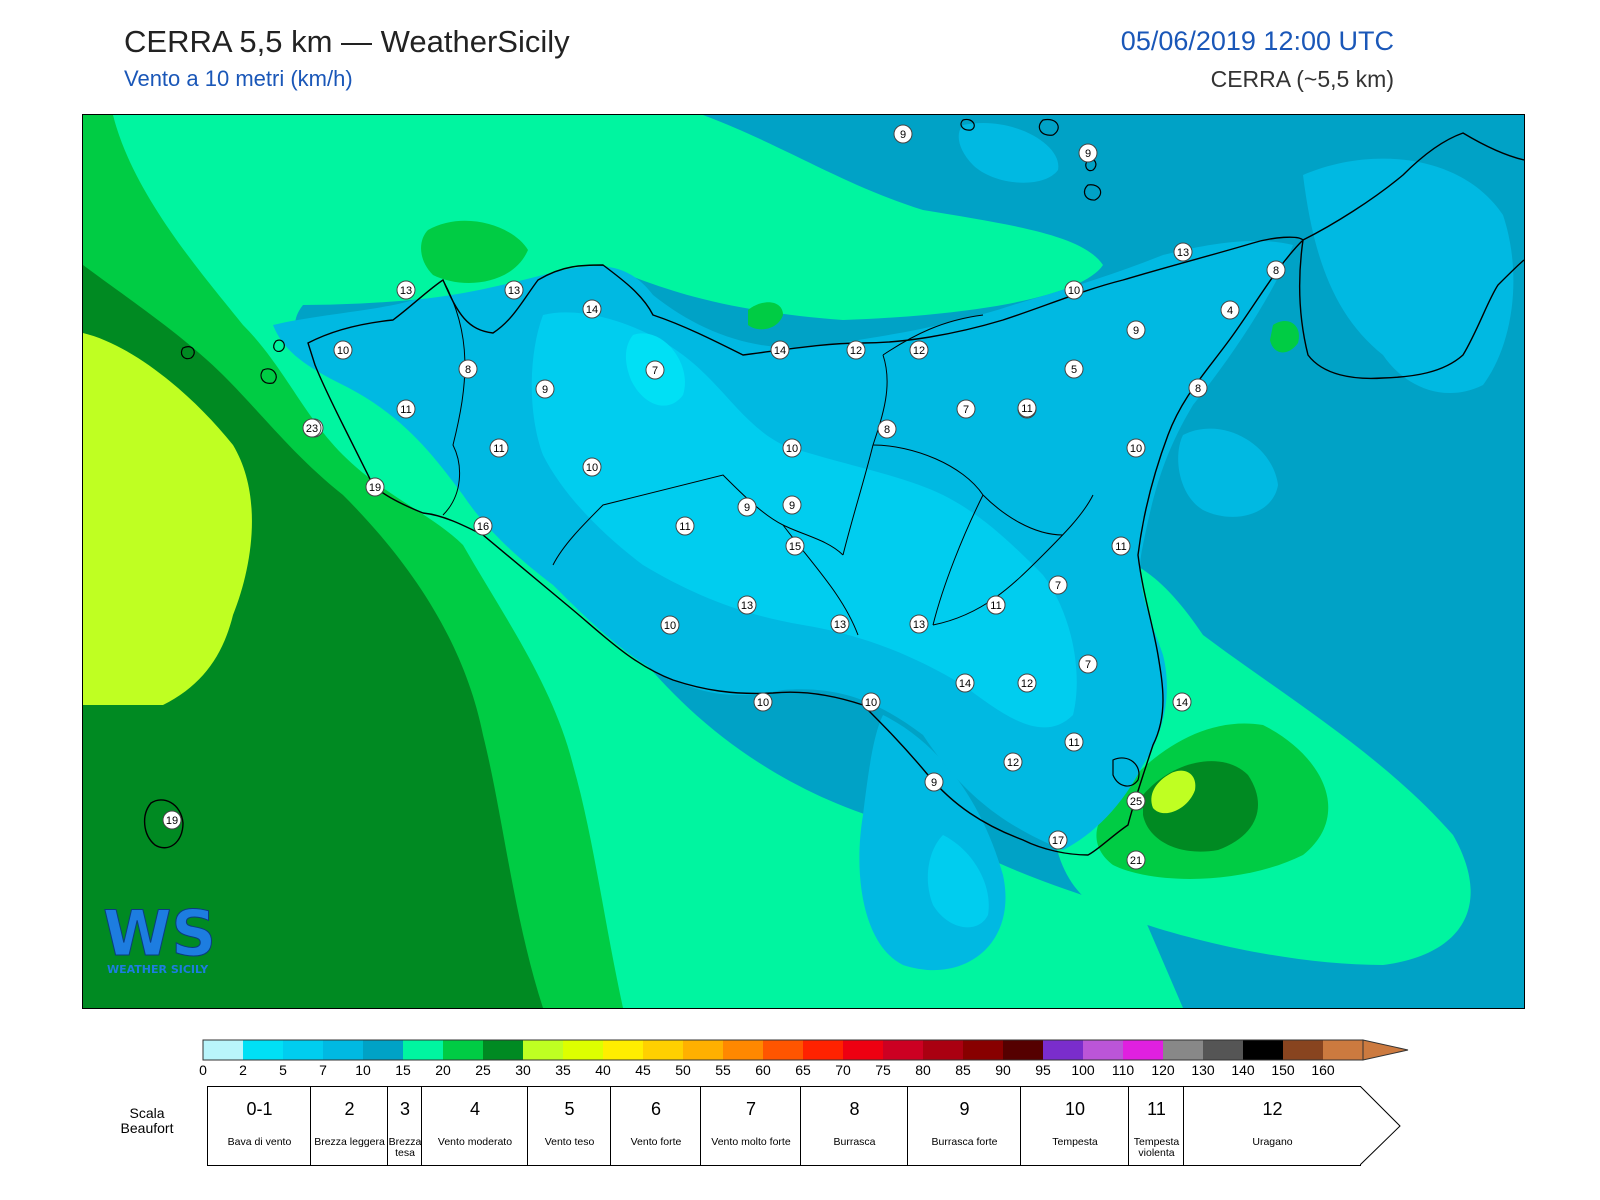 Image resolution: width=1600 pixels, height=1200 pixels. What do you see at coordinates (232, 361) in the screenshot?
I see `egadi-islands` at bounding box center [232, 361].